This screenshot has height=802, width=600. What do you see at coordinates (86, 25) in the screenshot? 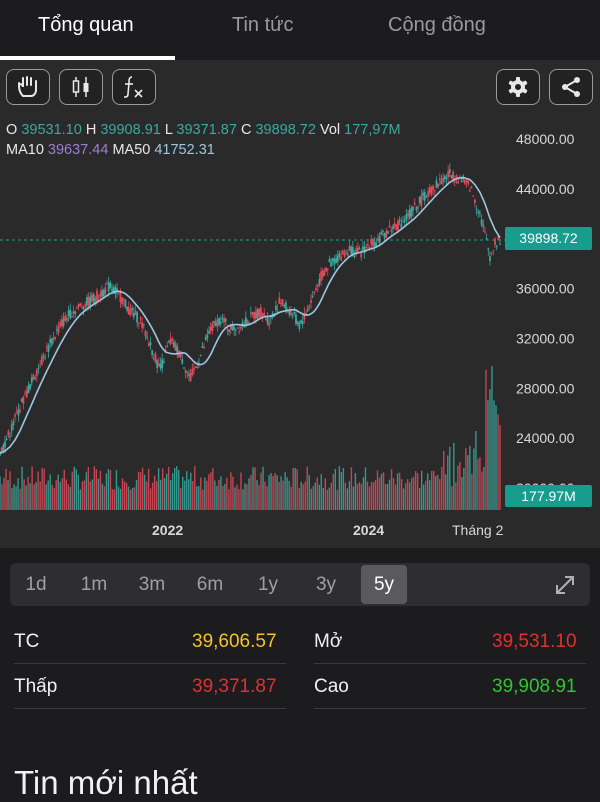
I see `tab-overview: Tổng quan` at bounding box center [86, 25].